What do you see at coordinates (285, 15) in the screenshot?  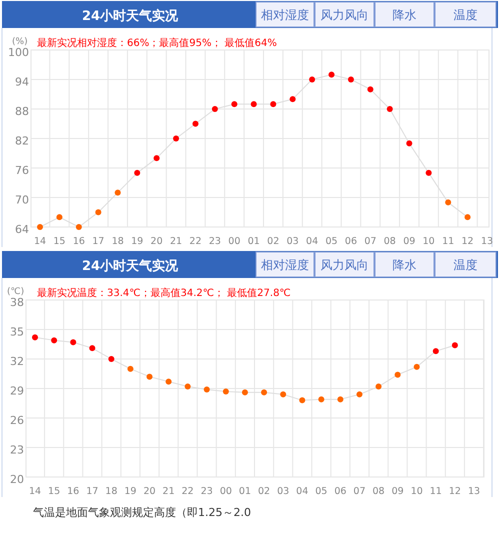 I see `text: 相对湿度` at bounding box center [285, 15].